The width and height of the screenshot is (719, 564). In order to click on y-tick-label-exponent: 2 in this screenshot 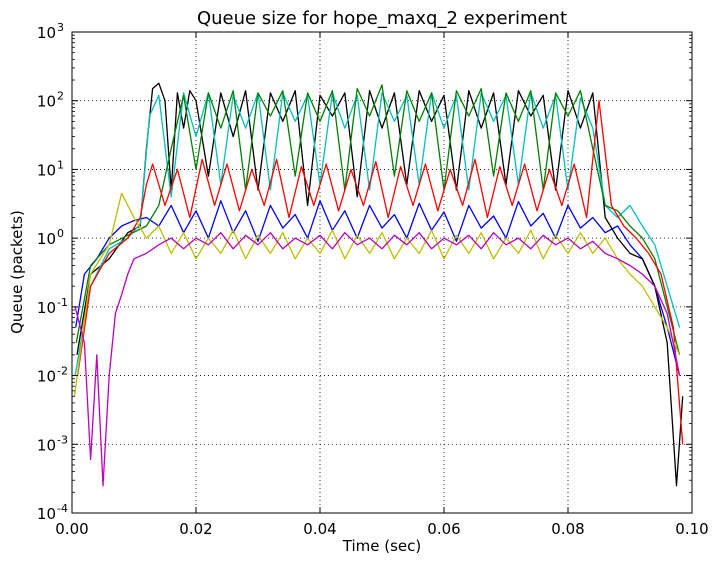, I will do `click(60, 96)`.